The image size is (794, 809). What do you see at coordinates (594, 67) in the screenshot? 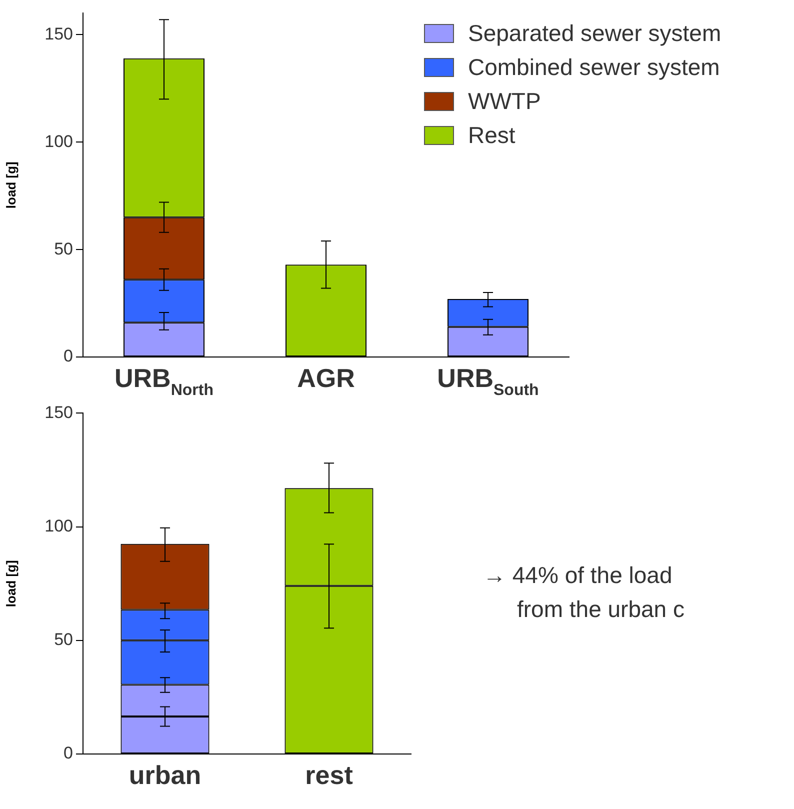
I see `legend-label: Combined sewer system` at bounding box center [594, 67].